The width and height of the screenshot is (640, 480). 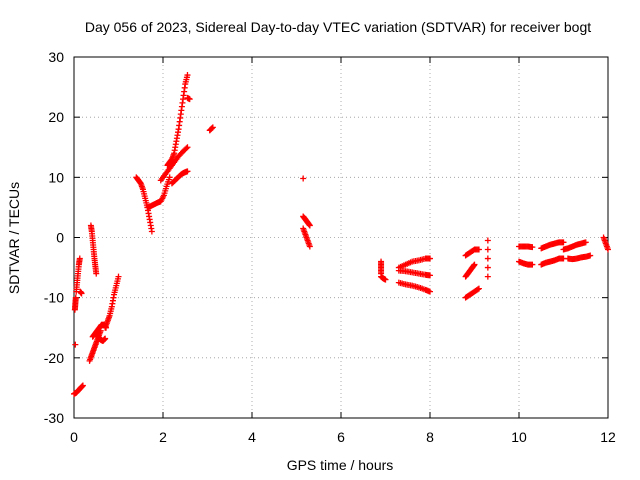 I want to click on y-tick-label: -10, so click(x=54, y=298).